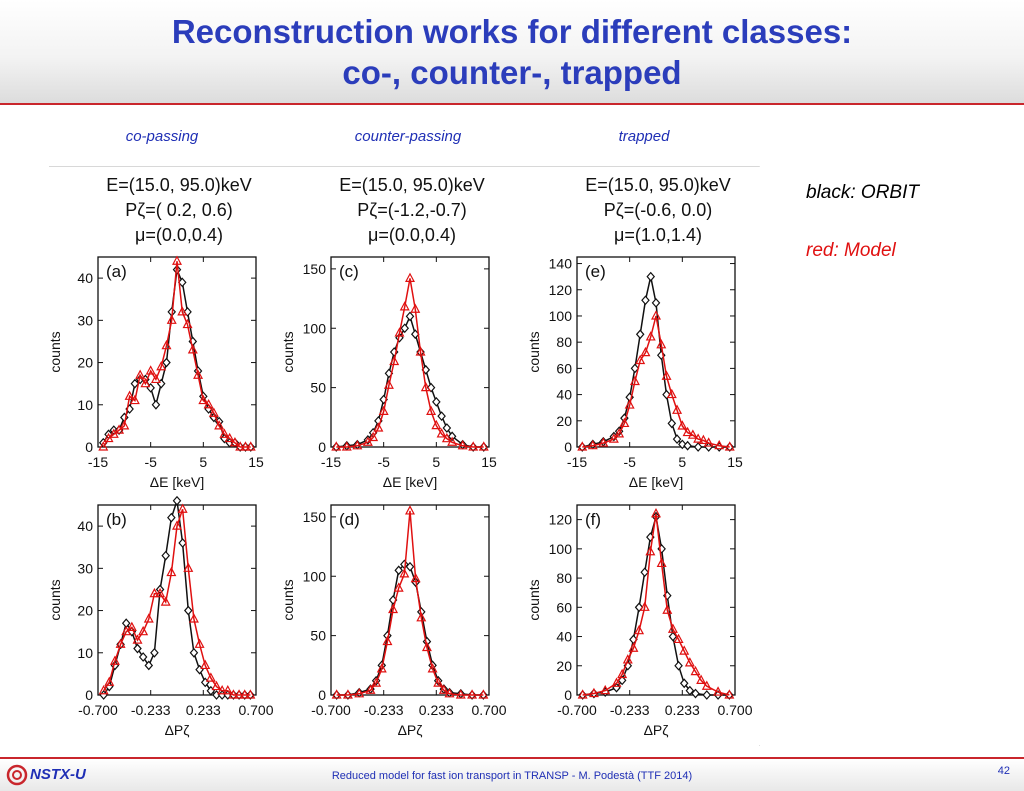 Image resolution: width=1024 pixels, height=791 pixels. What do you see at coordinates (564, 368) in the screenshot?
I see `y-tick-label: 60` at bounding box center [564, 368].